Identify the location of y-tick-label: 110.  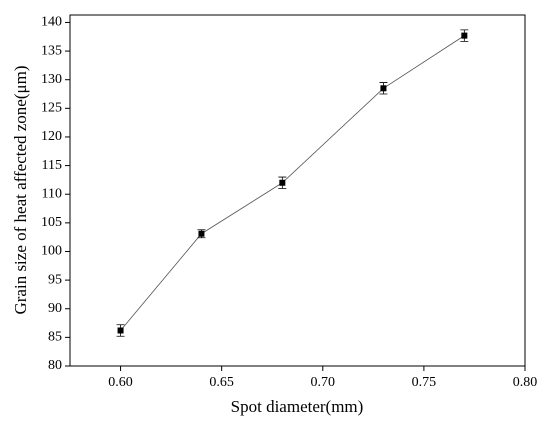
(52, 193).